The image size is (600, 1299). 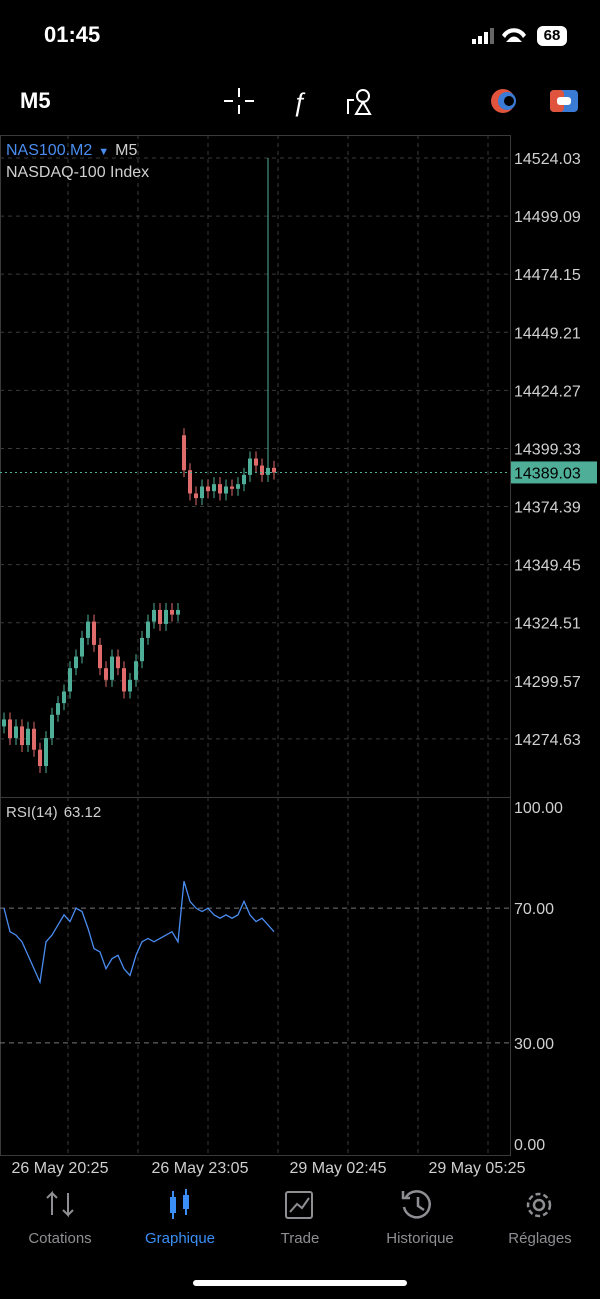 I want to click on account-icon, so click(x=503, y=101).